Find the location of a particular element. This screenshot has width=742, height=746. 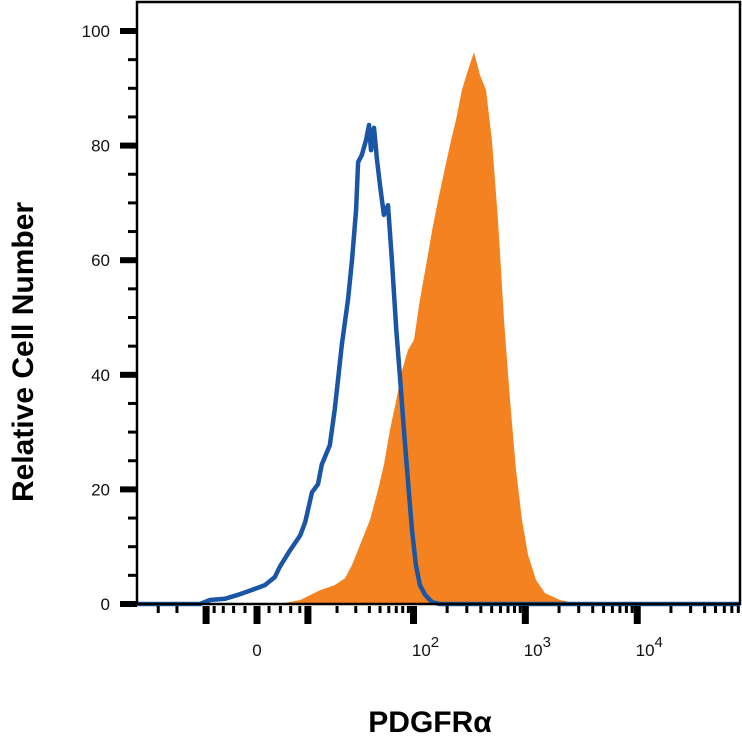

y-tick-label: 60 is located at coordinates (100, 260).